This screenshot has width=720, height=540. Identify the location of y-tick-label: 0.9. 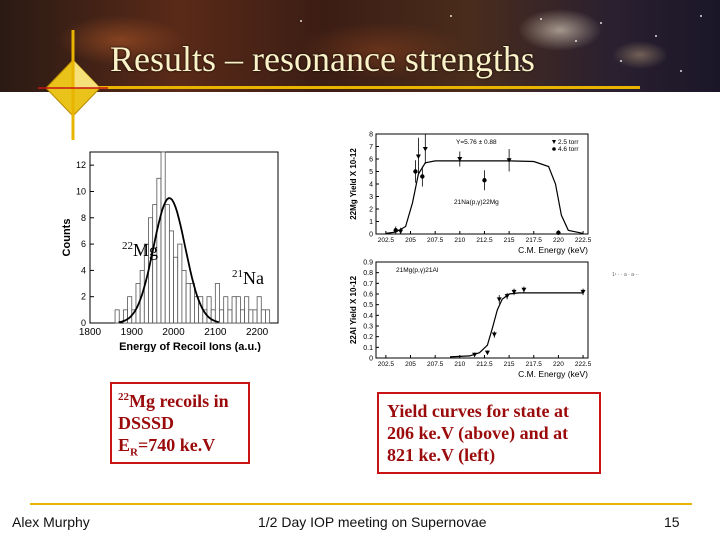
(368, 263).